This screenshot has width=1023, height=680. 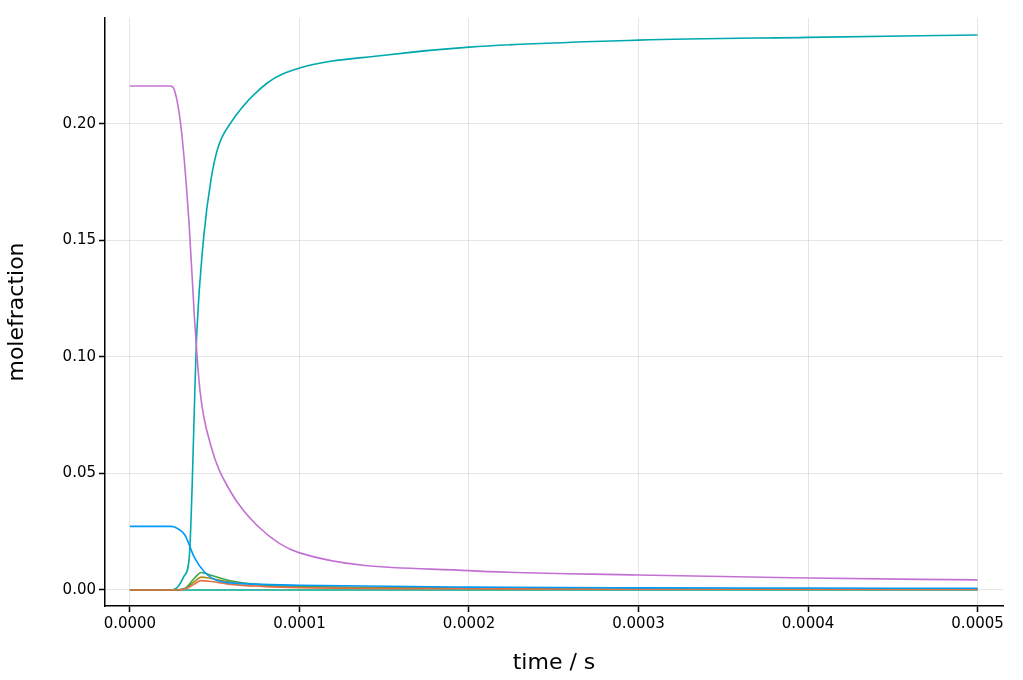 What do you see at coordinates (299, 622) in the screenshot?
I see `x-tick-label: 0.0001` at bounding box center [299, 622].